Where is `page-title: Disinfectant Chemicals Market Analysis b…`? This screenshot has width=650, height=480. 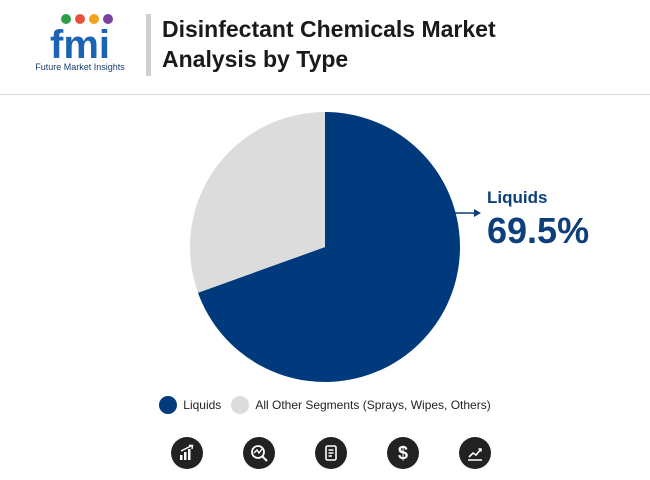 page-title: Disinfectant Chemicals Market Analysis b… is located at coordinates (397, 44).